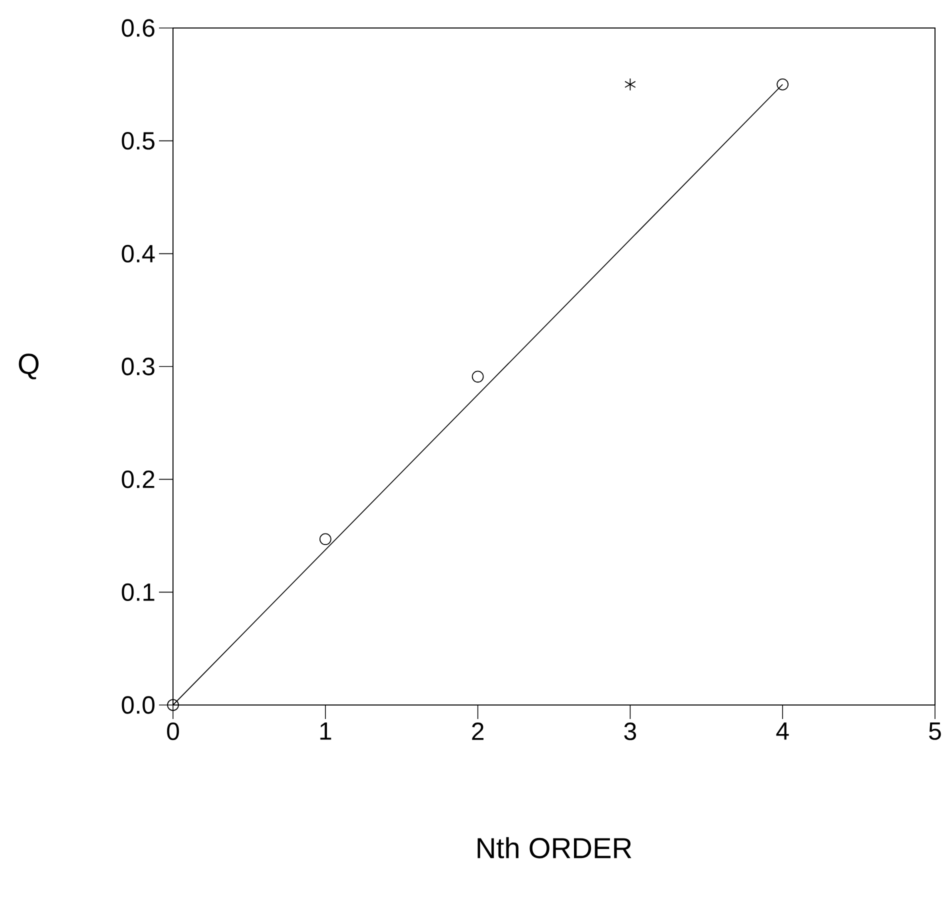 The height and width of the screenshot is (919, 950). I want to click on x-tick-label: 3, so click(630, 731).